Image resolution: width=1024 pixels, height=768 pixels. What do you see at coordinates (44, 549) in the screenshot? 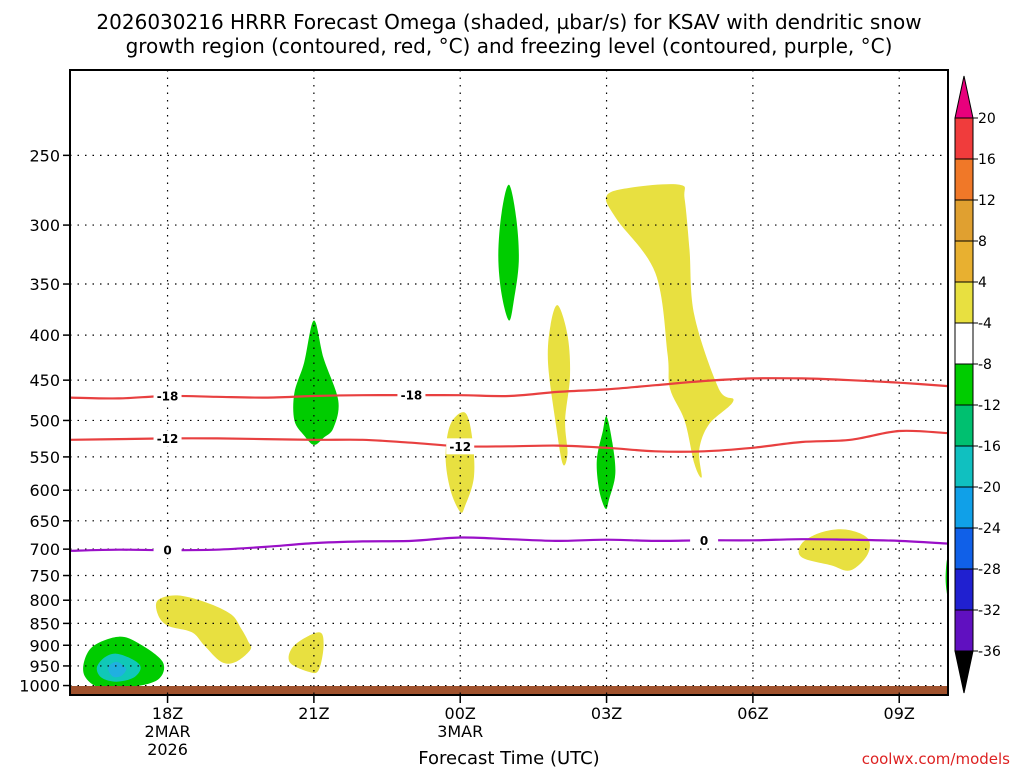
I see `y-tick-label-700: 700` at bounding box center [44, 549].